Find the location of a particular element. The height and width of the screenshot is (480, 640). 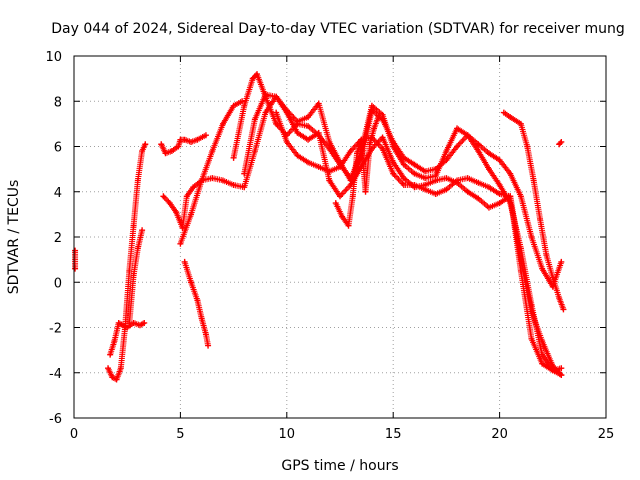

series-arc-diagonal-a is located at coordinates (211, 172).